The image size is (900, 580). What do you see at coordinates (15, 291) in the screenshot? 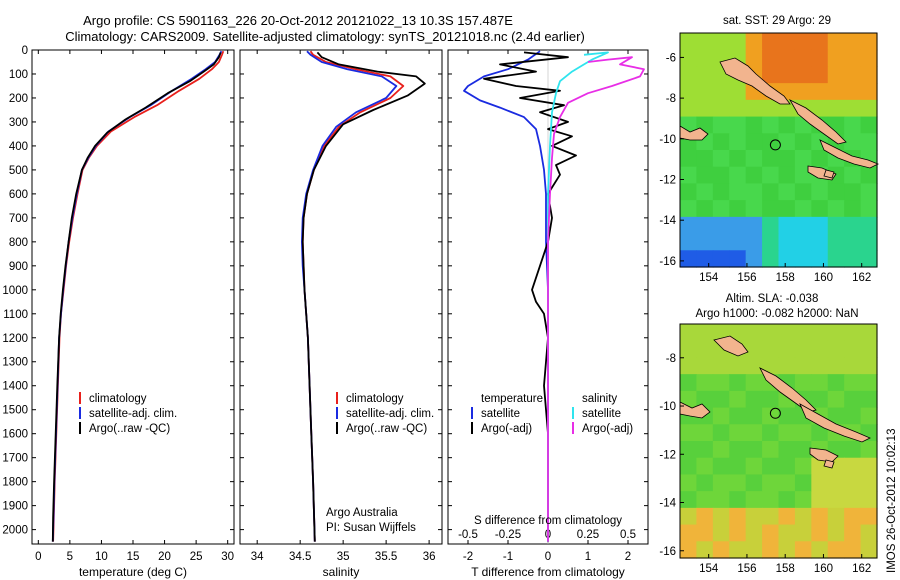
I see `depth-tick-label: 1000` at bounding box center [15, 291].